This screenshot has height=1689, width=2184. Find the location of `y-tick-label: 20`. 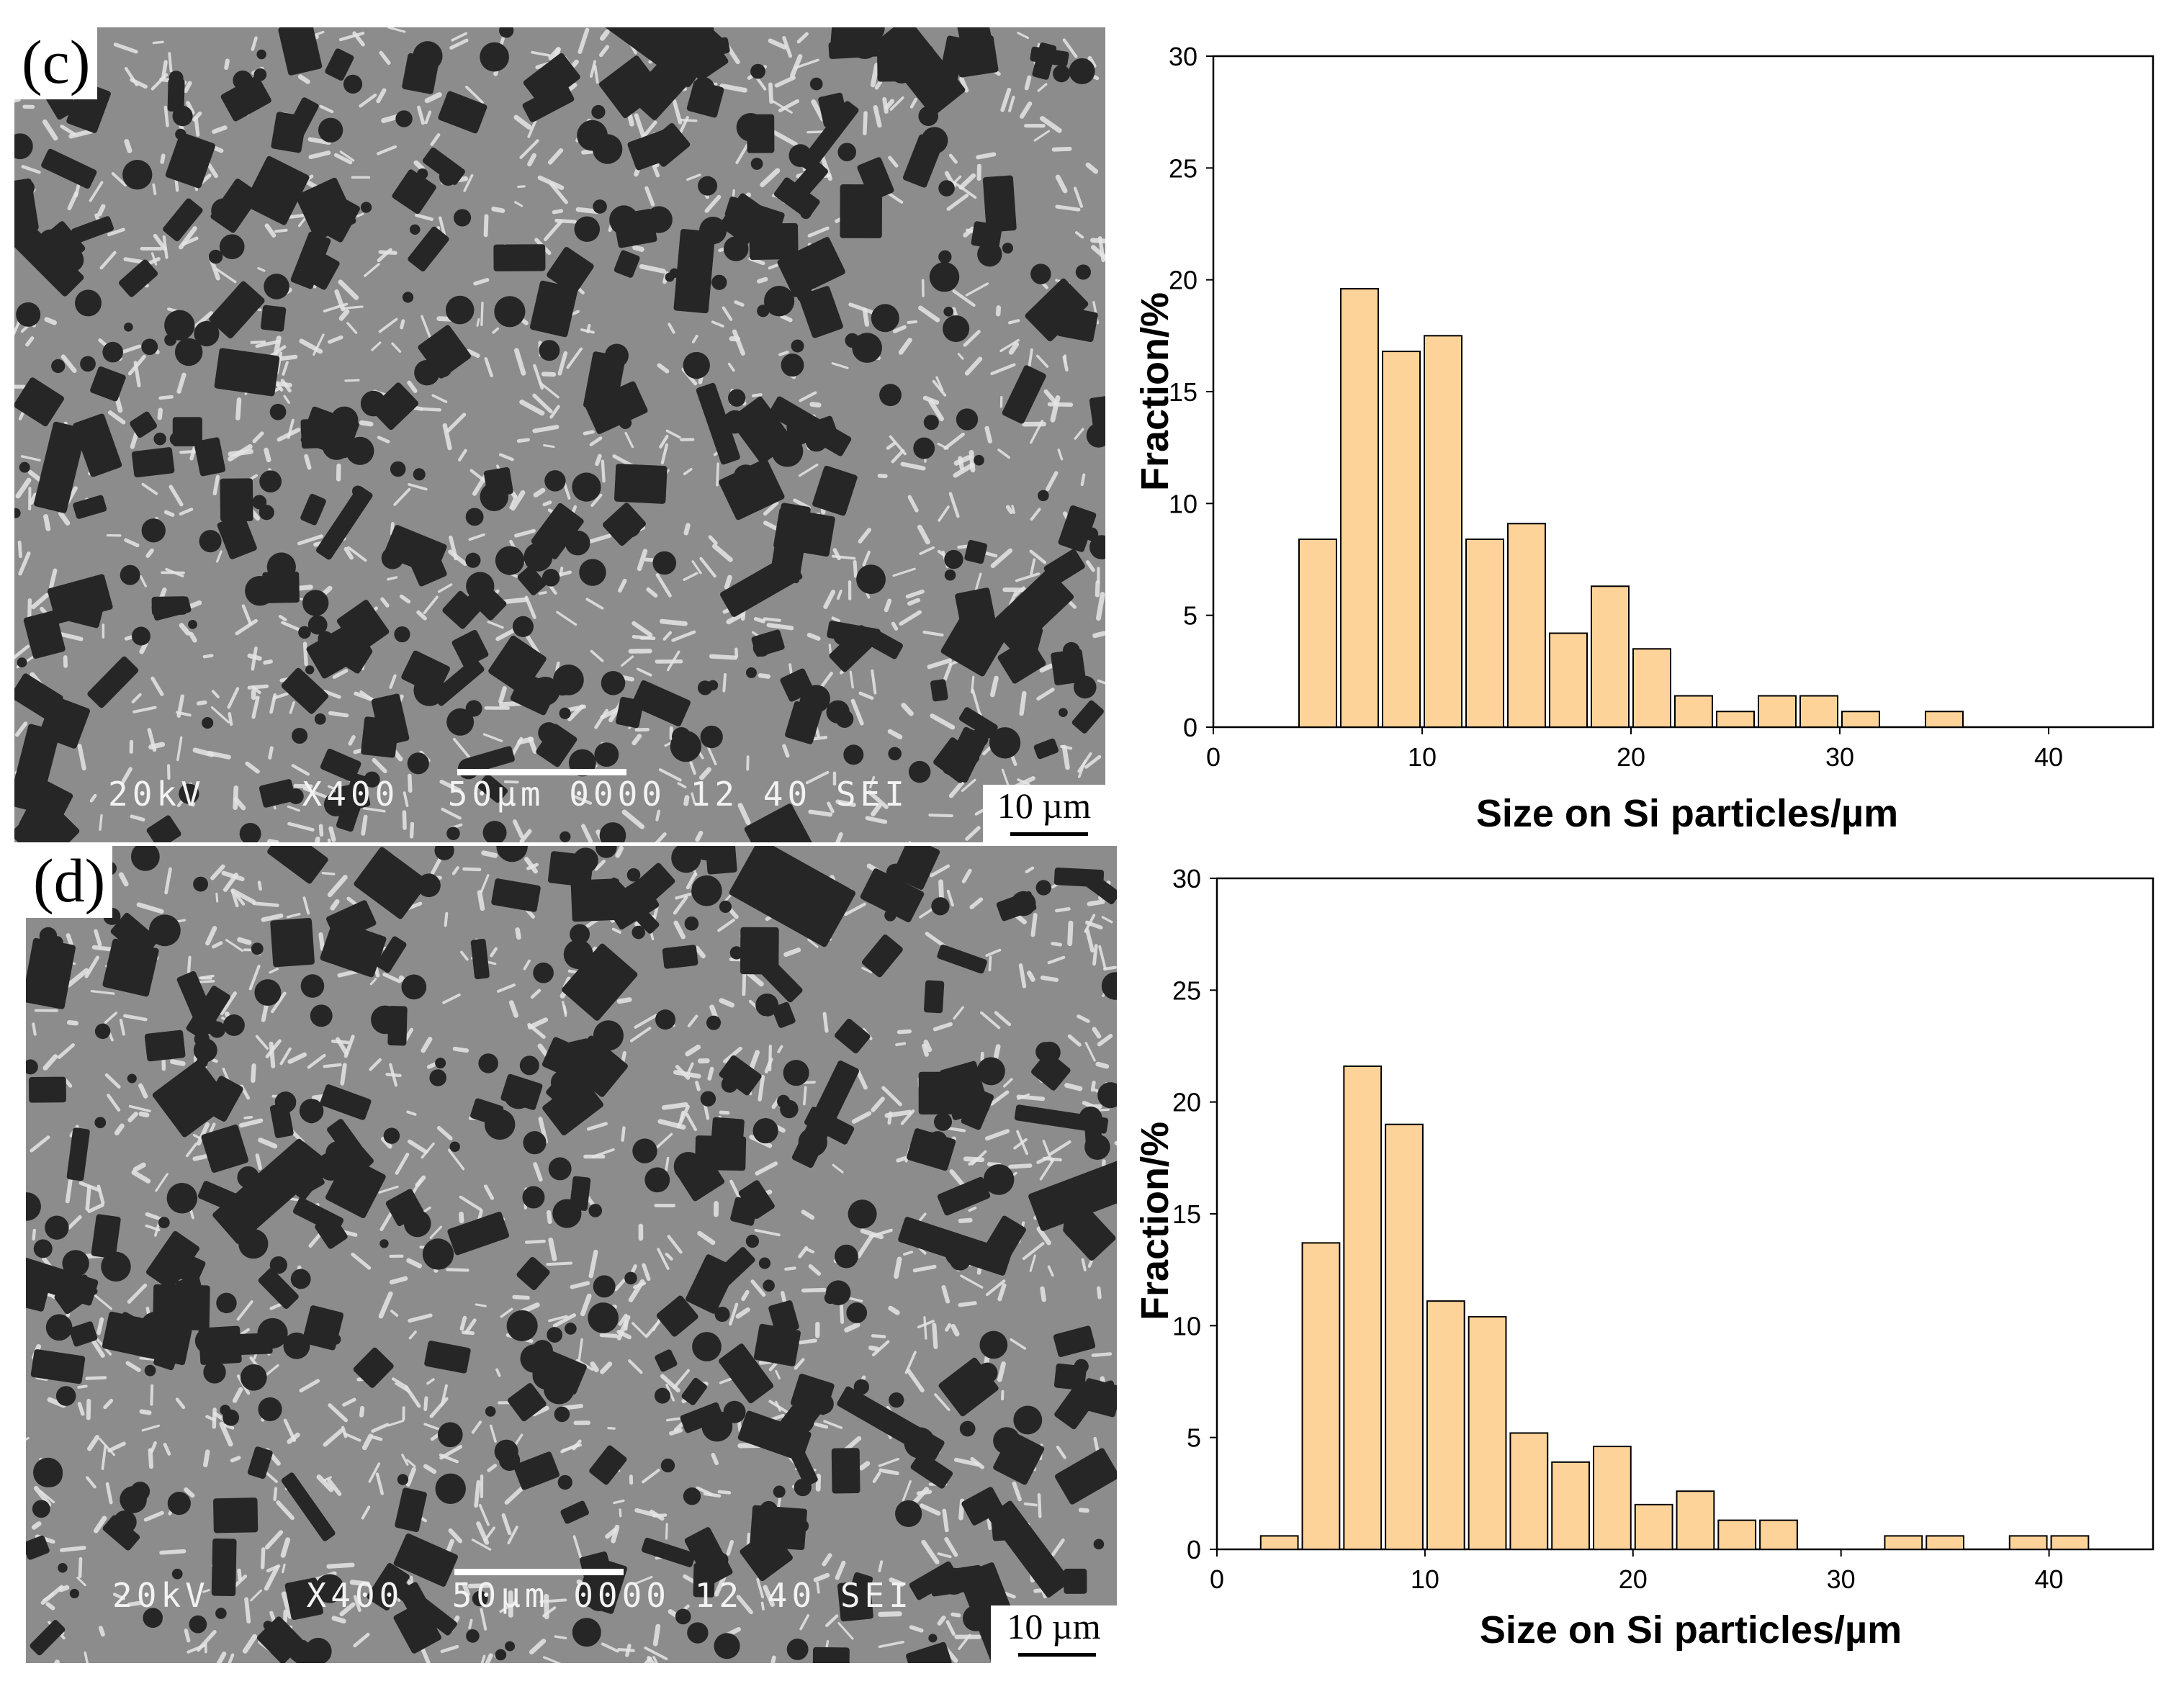

y-tick-label: 20 is located at coordinates (1186, 1102).